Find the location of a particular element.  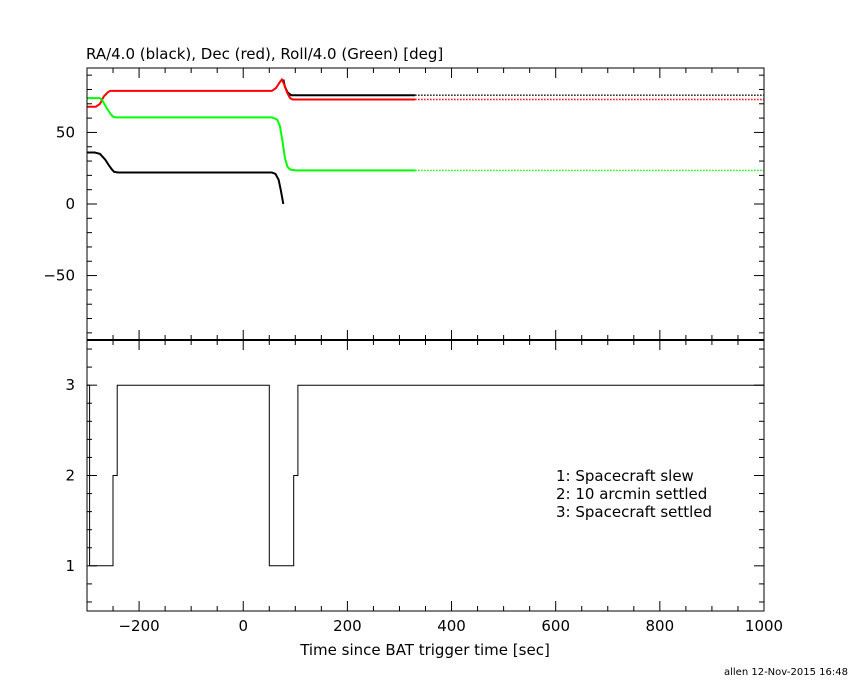

legend-entry-1: 1: Spacecraft slew is located at coordinates (625, 476).